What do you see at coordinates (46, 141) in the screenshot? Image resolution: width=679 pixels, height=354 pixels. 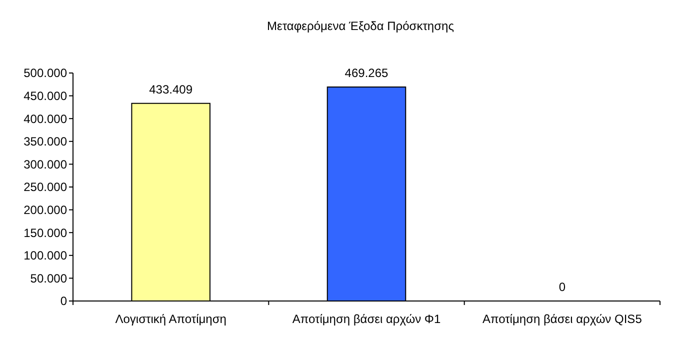 I see `y-tick-label: 350.000` at bounding box center [46, 141].